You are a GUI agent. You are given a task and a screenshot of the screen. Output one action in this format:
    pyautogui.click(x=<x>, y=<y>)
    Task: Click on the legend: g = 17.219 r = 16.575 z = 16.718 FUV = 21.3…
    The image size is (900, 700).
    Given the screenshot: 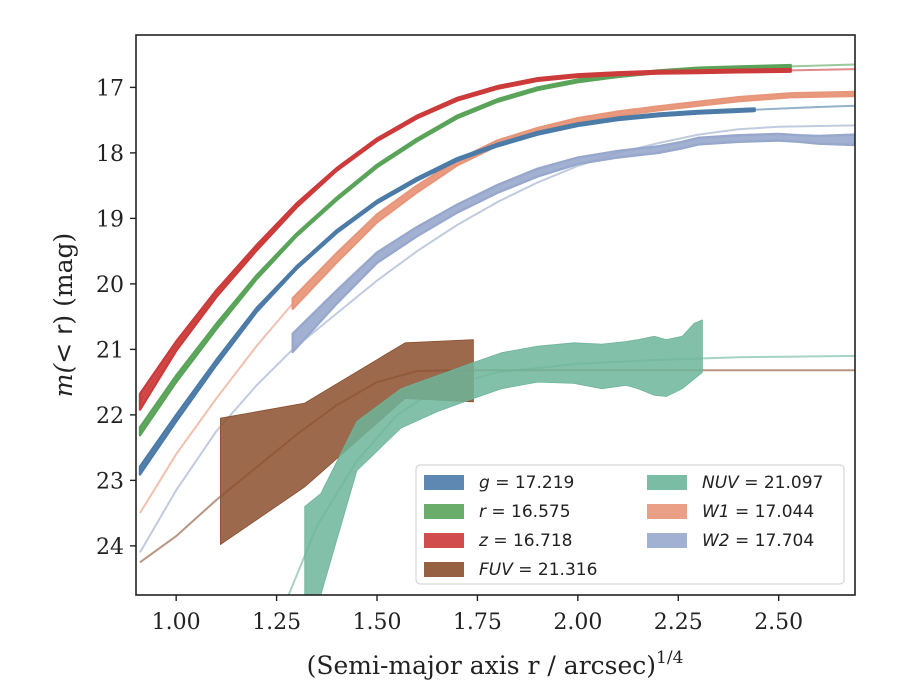 What is the action you would take?
    pyautogui.click(x=630, y=524)
    